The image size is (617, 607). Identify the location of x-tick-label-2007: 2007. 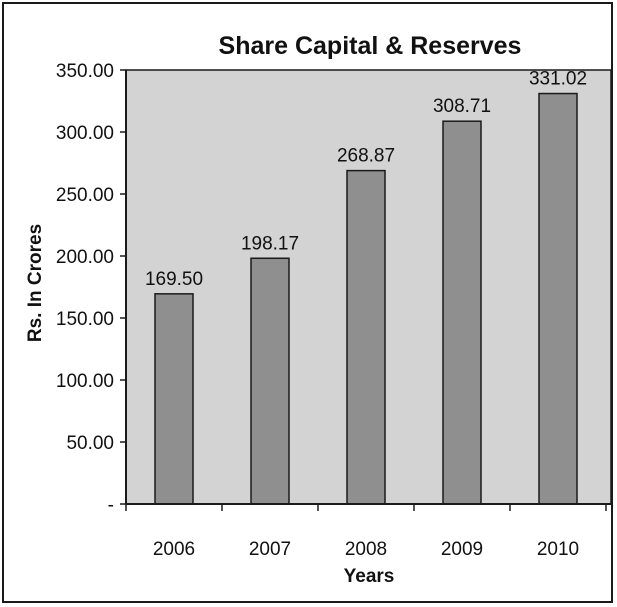
(270, 549).